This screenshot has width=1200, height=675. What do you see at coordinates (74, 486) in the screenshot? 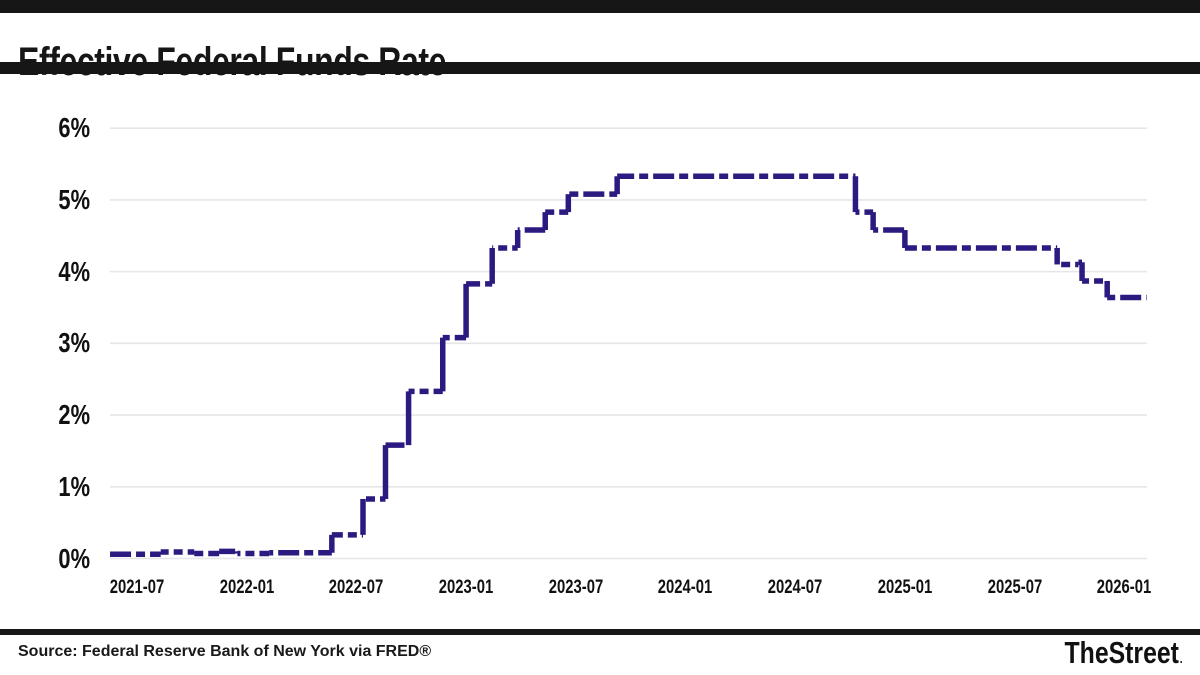
I see `y-axis-label: 1%` at bounding box center [74, 486].